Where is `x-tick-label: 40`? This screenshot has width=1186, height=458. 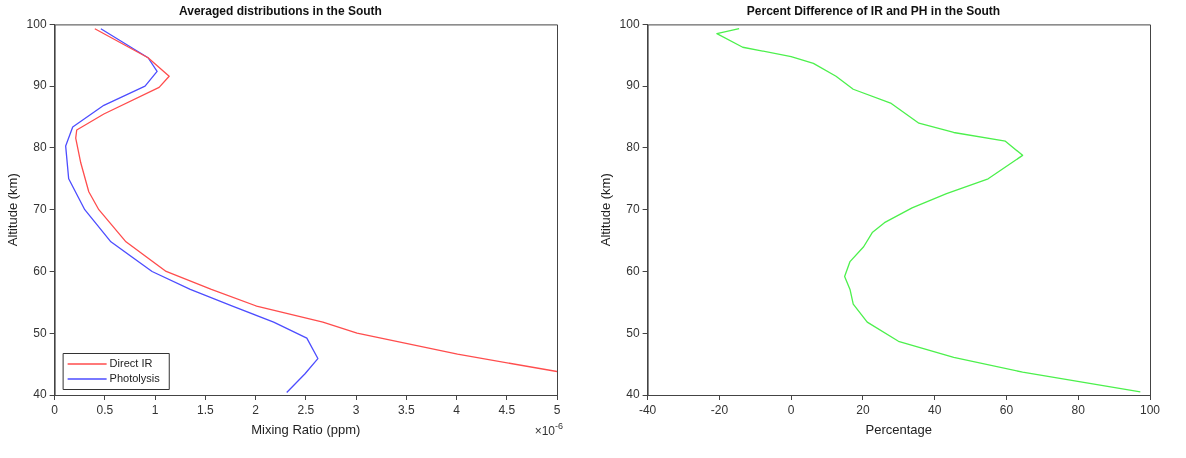
x-tick-label: 40 is located at coordinates (935, 409).